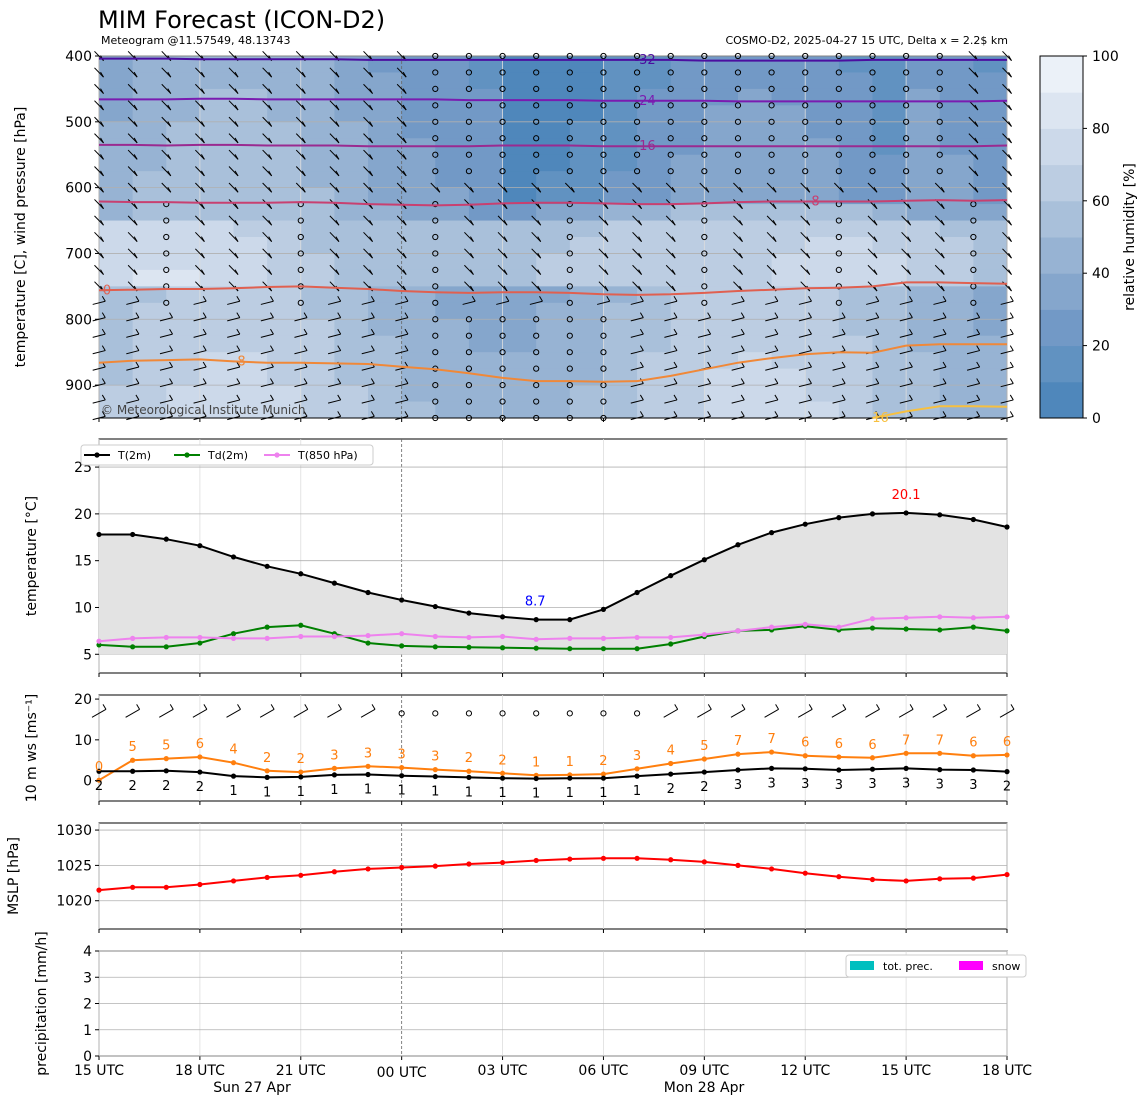  What do you see at coordinates (132, 786) in the screenshot?
I see `mean-wind-value-label: 2` at bounding box center [132, 786].